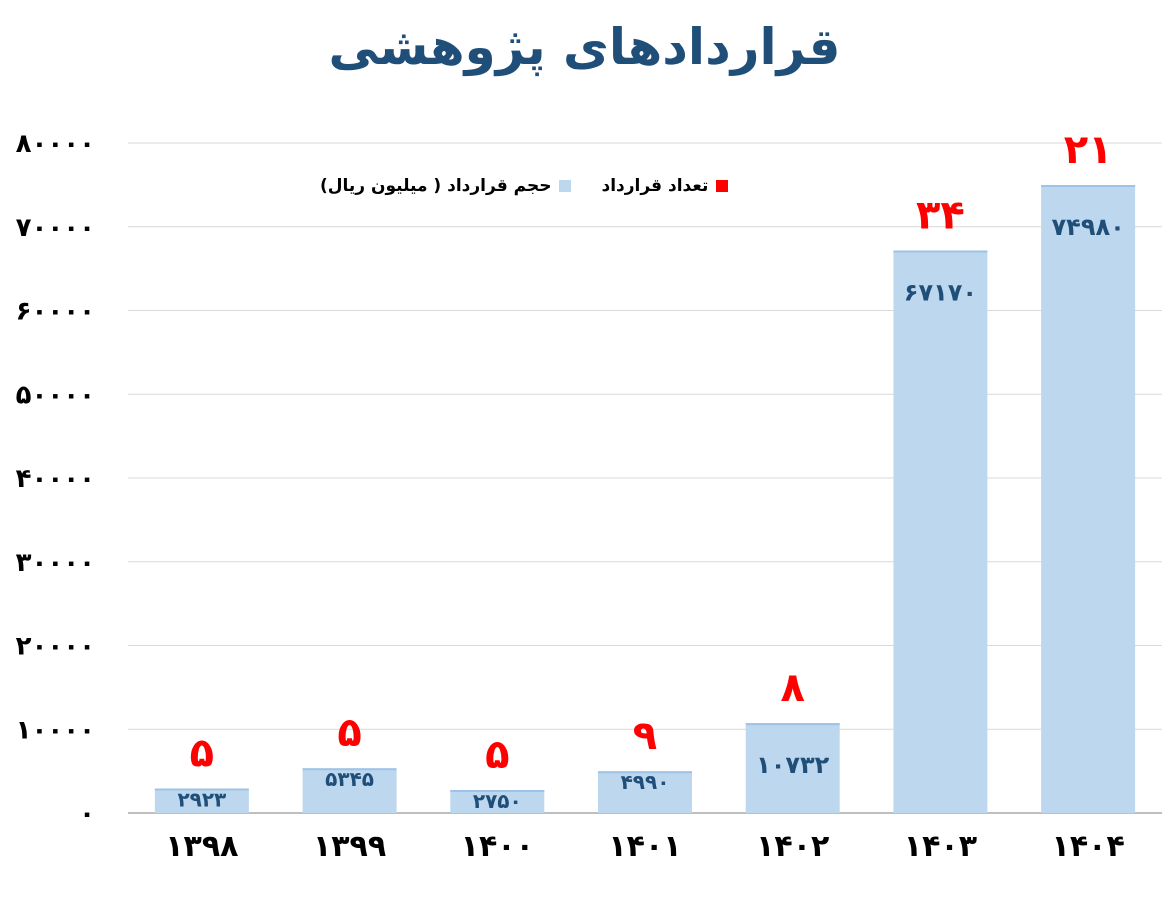 This screenshot has width=1169, height=907. I want to click on y-tick-label: ۸۰۰۰۰, so click(55, 144).